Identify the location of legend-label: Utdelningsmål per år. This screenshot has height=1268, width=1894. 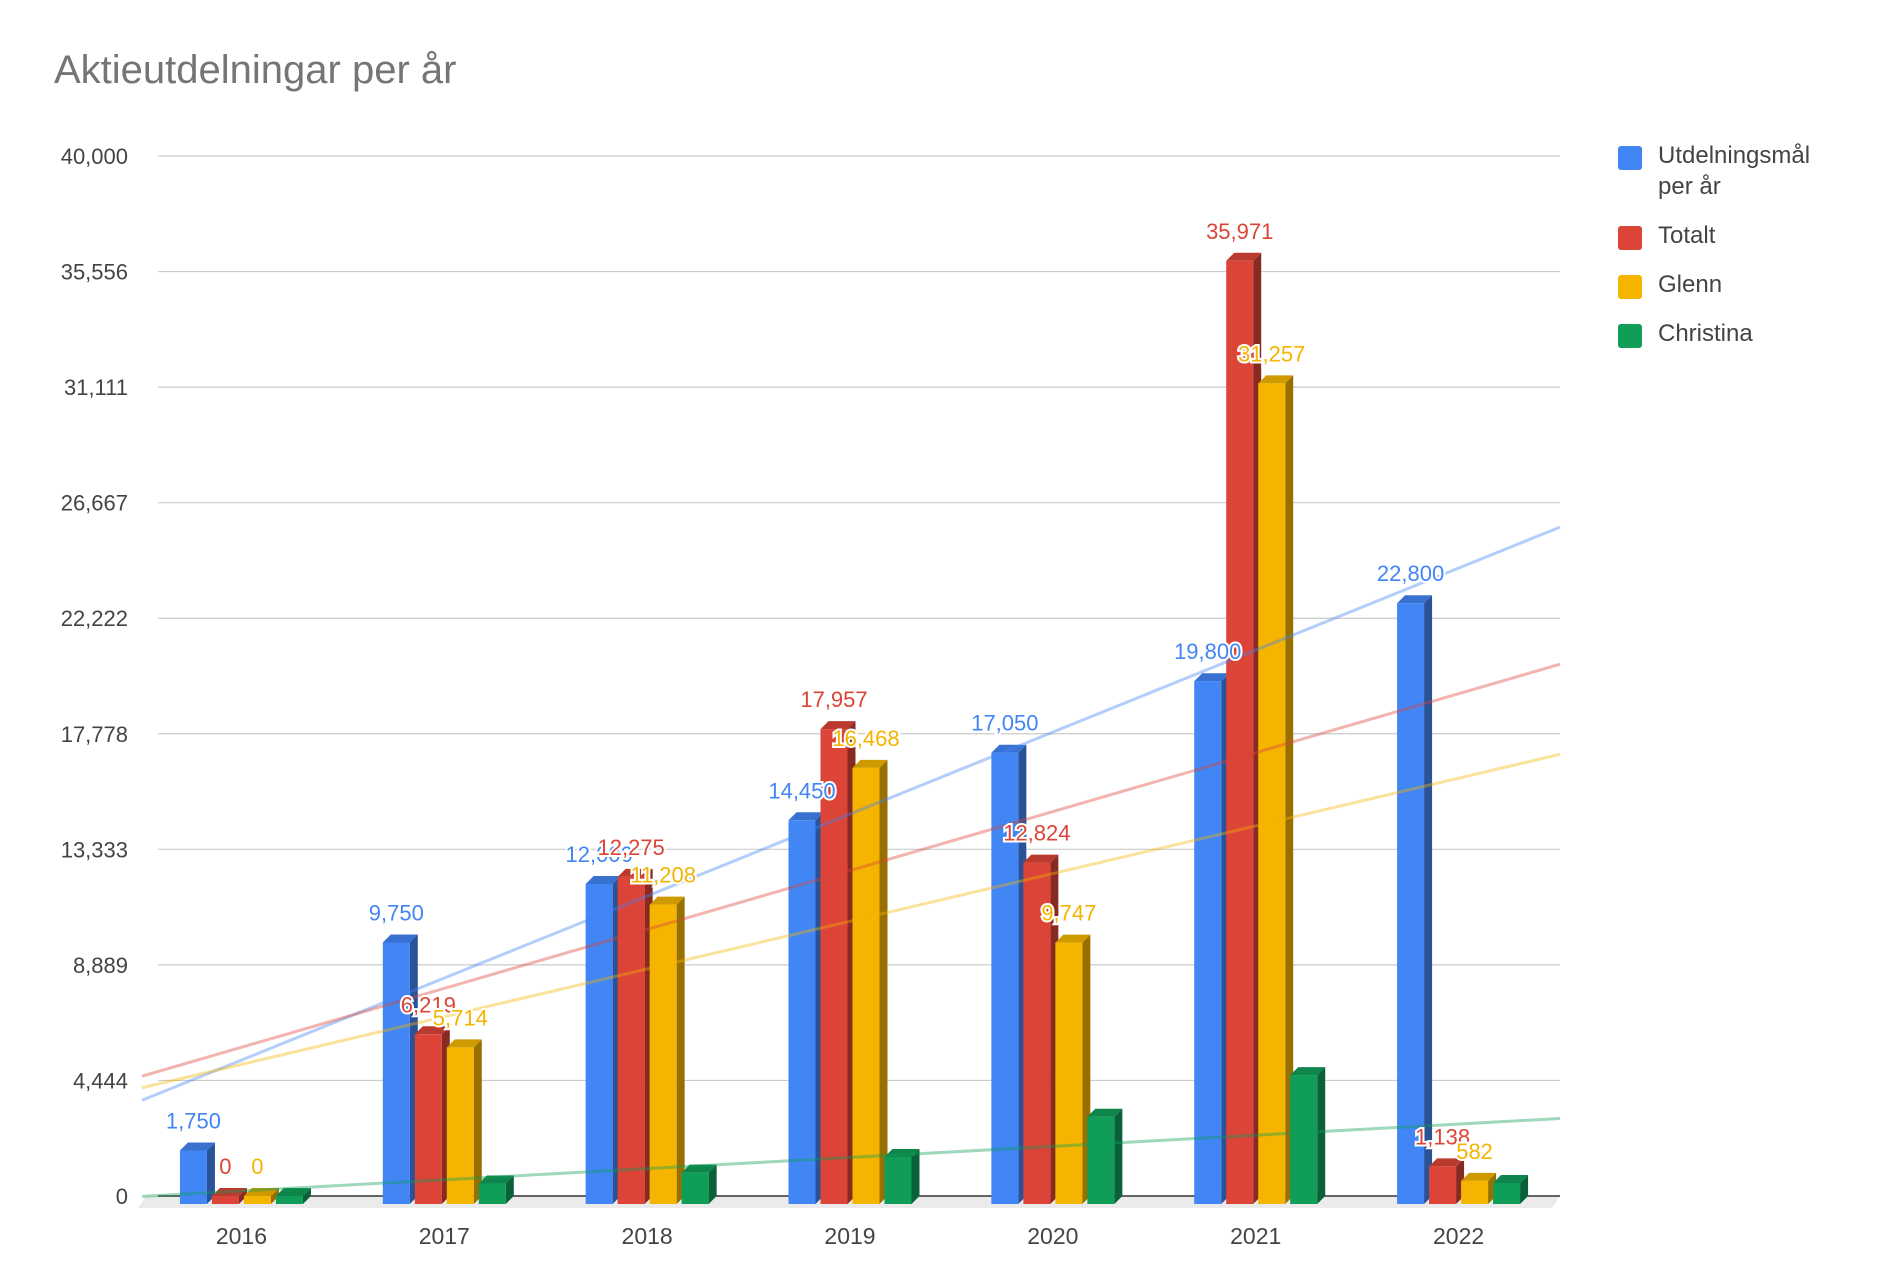
(1734, 171).